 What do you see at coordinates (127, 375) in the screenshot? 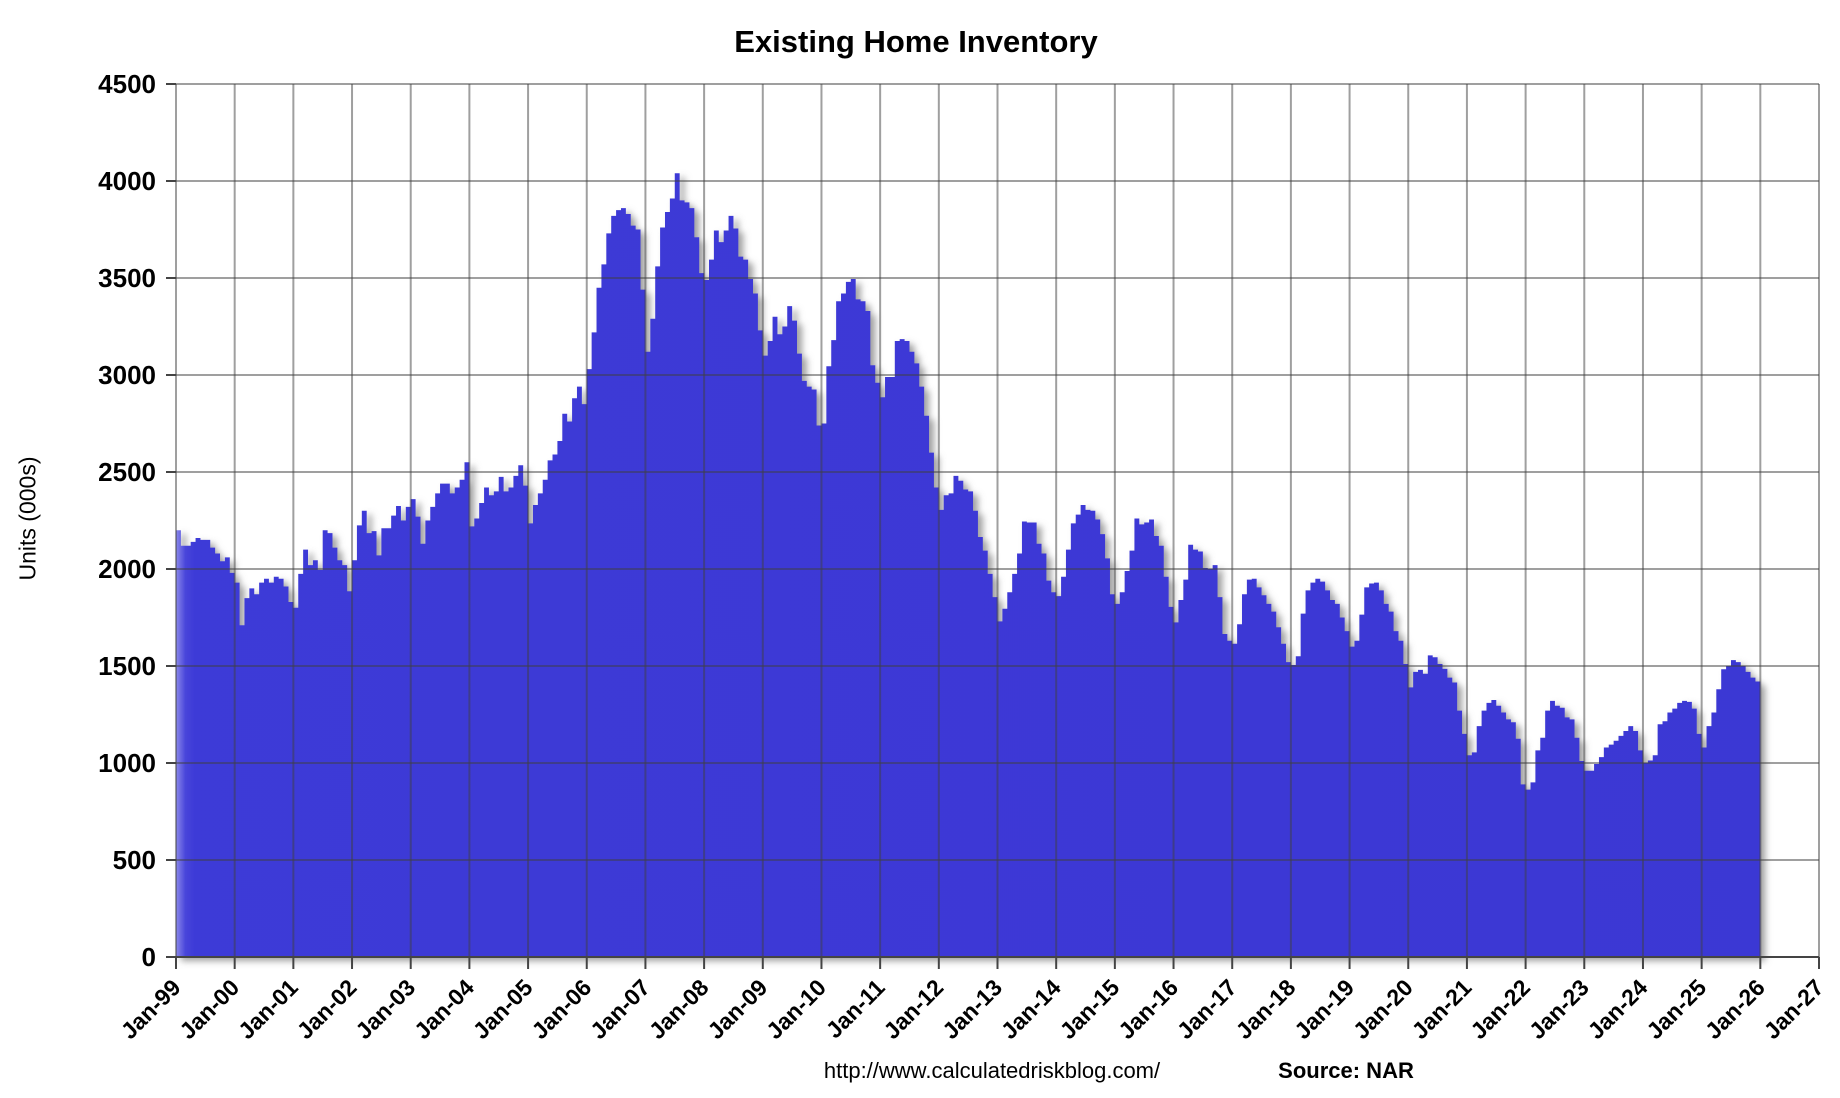
I see `y-tick-label: 3000` at bounding box center [127, 375].